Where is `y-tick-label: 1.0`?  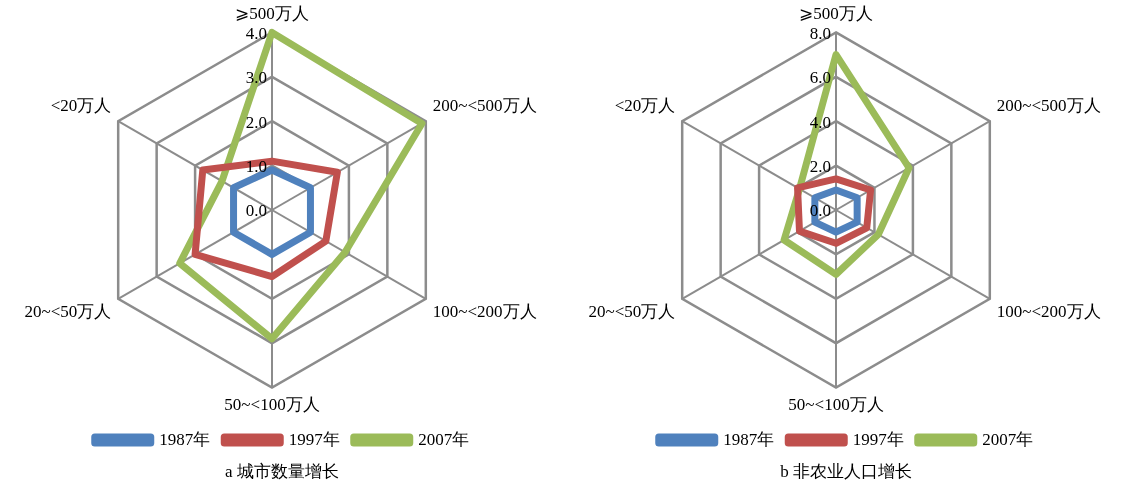 y-tick-label: 1.0 is located at coordinates (256, 167).